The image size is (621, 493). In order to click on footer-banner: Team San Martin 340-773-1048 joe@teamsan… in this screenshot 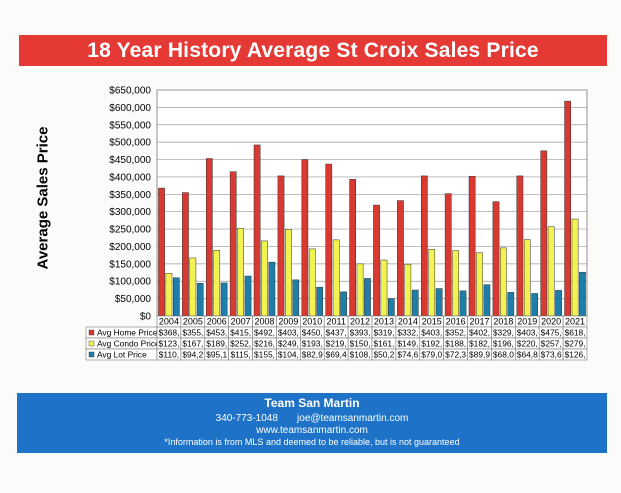, I will do `click(312, 423)`.